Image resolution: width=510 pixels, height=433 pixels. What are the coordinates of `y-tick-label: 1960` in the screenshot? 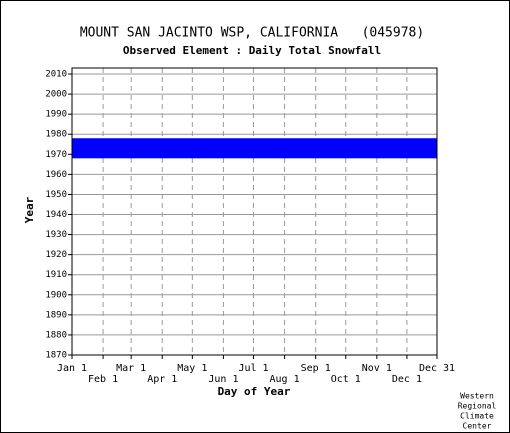 It's located at (56, 175).